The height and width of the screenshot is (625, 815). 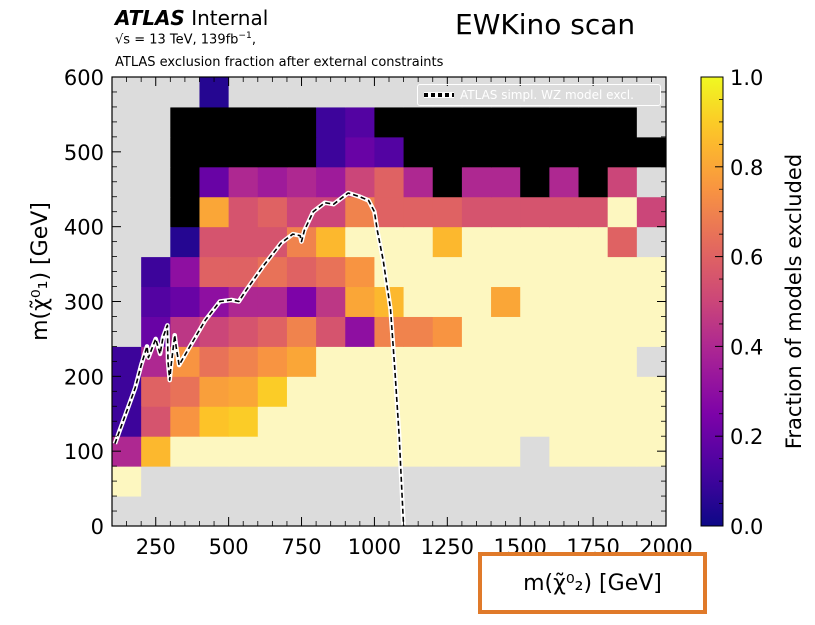 What do you see at coordinates (545, 24) in the screenshot?
I see `chart-title: EWKino scan` at bounding box center [545, 24].